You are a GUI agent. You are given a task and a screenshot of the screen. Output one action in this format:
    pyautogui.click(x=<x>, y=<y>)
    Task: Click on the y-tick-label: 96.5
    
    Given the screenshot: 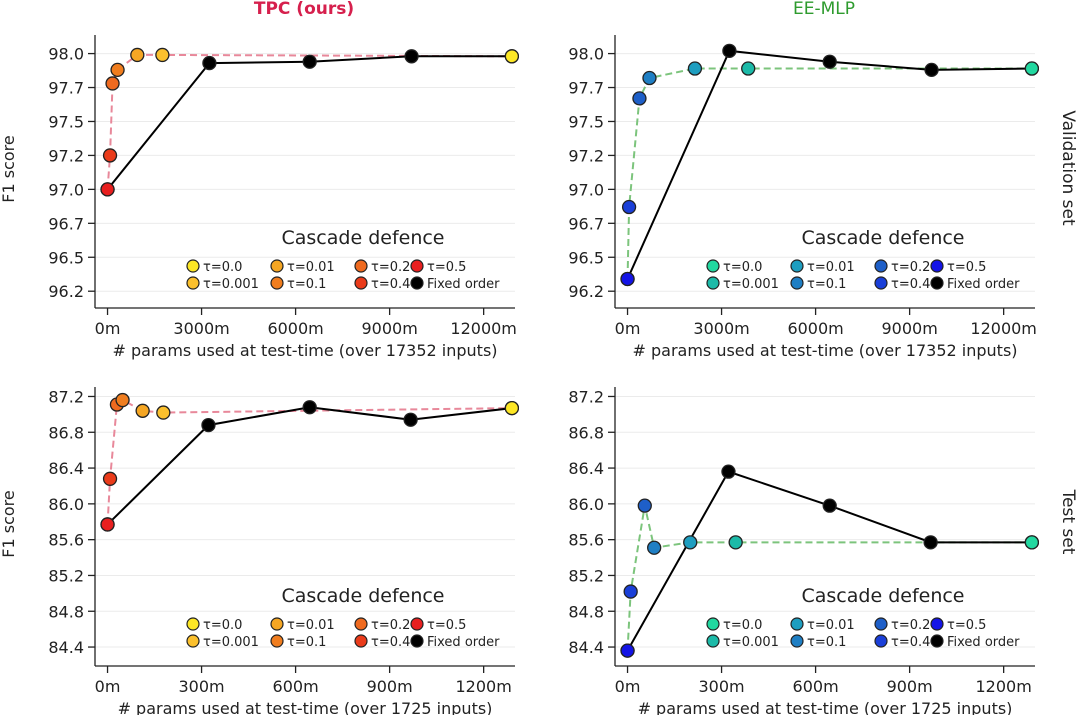 What is the action you would take?
    pyautogui.click(x=66, y=257)
    